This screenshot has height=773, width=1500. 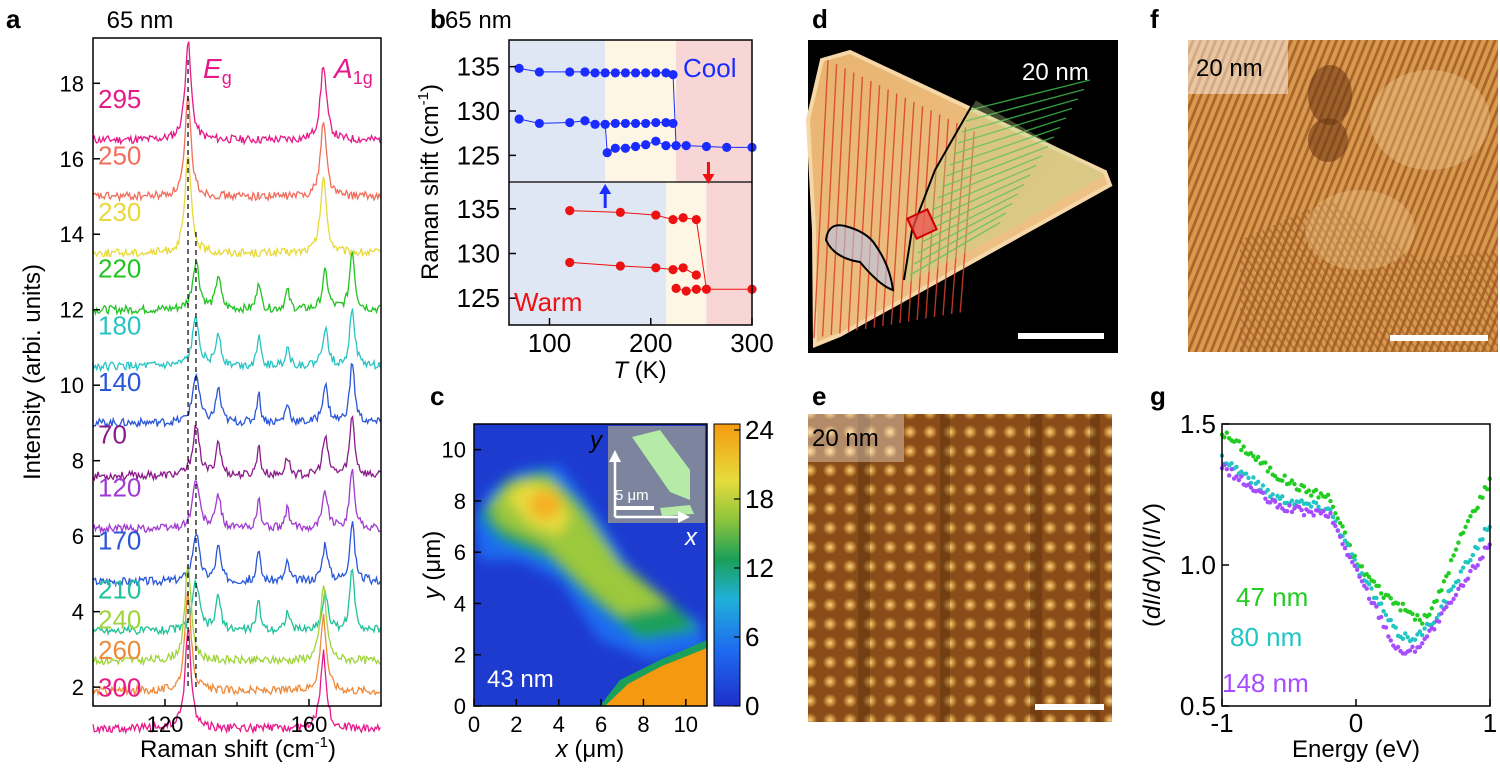 What do you see at coordinates (78, 461) in the screenshot?
I see `a-ytick-8: 8` at bounding box center [78, 461].